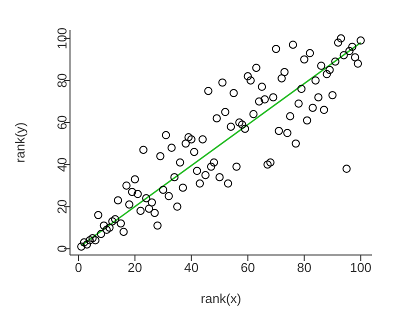 The image size is (394, 325). Describe the element at coordinates (62, 80) in the screenshot. I see `y-tick-label: 80` at that location.